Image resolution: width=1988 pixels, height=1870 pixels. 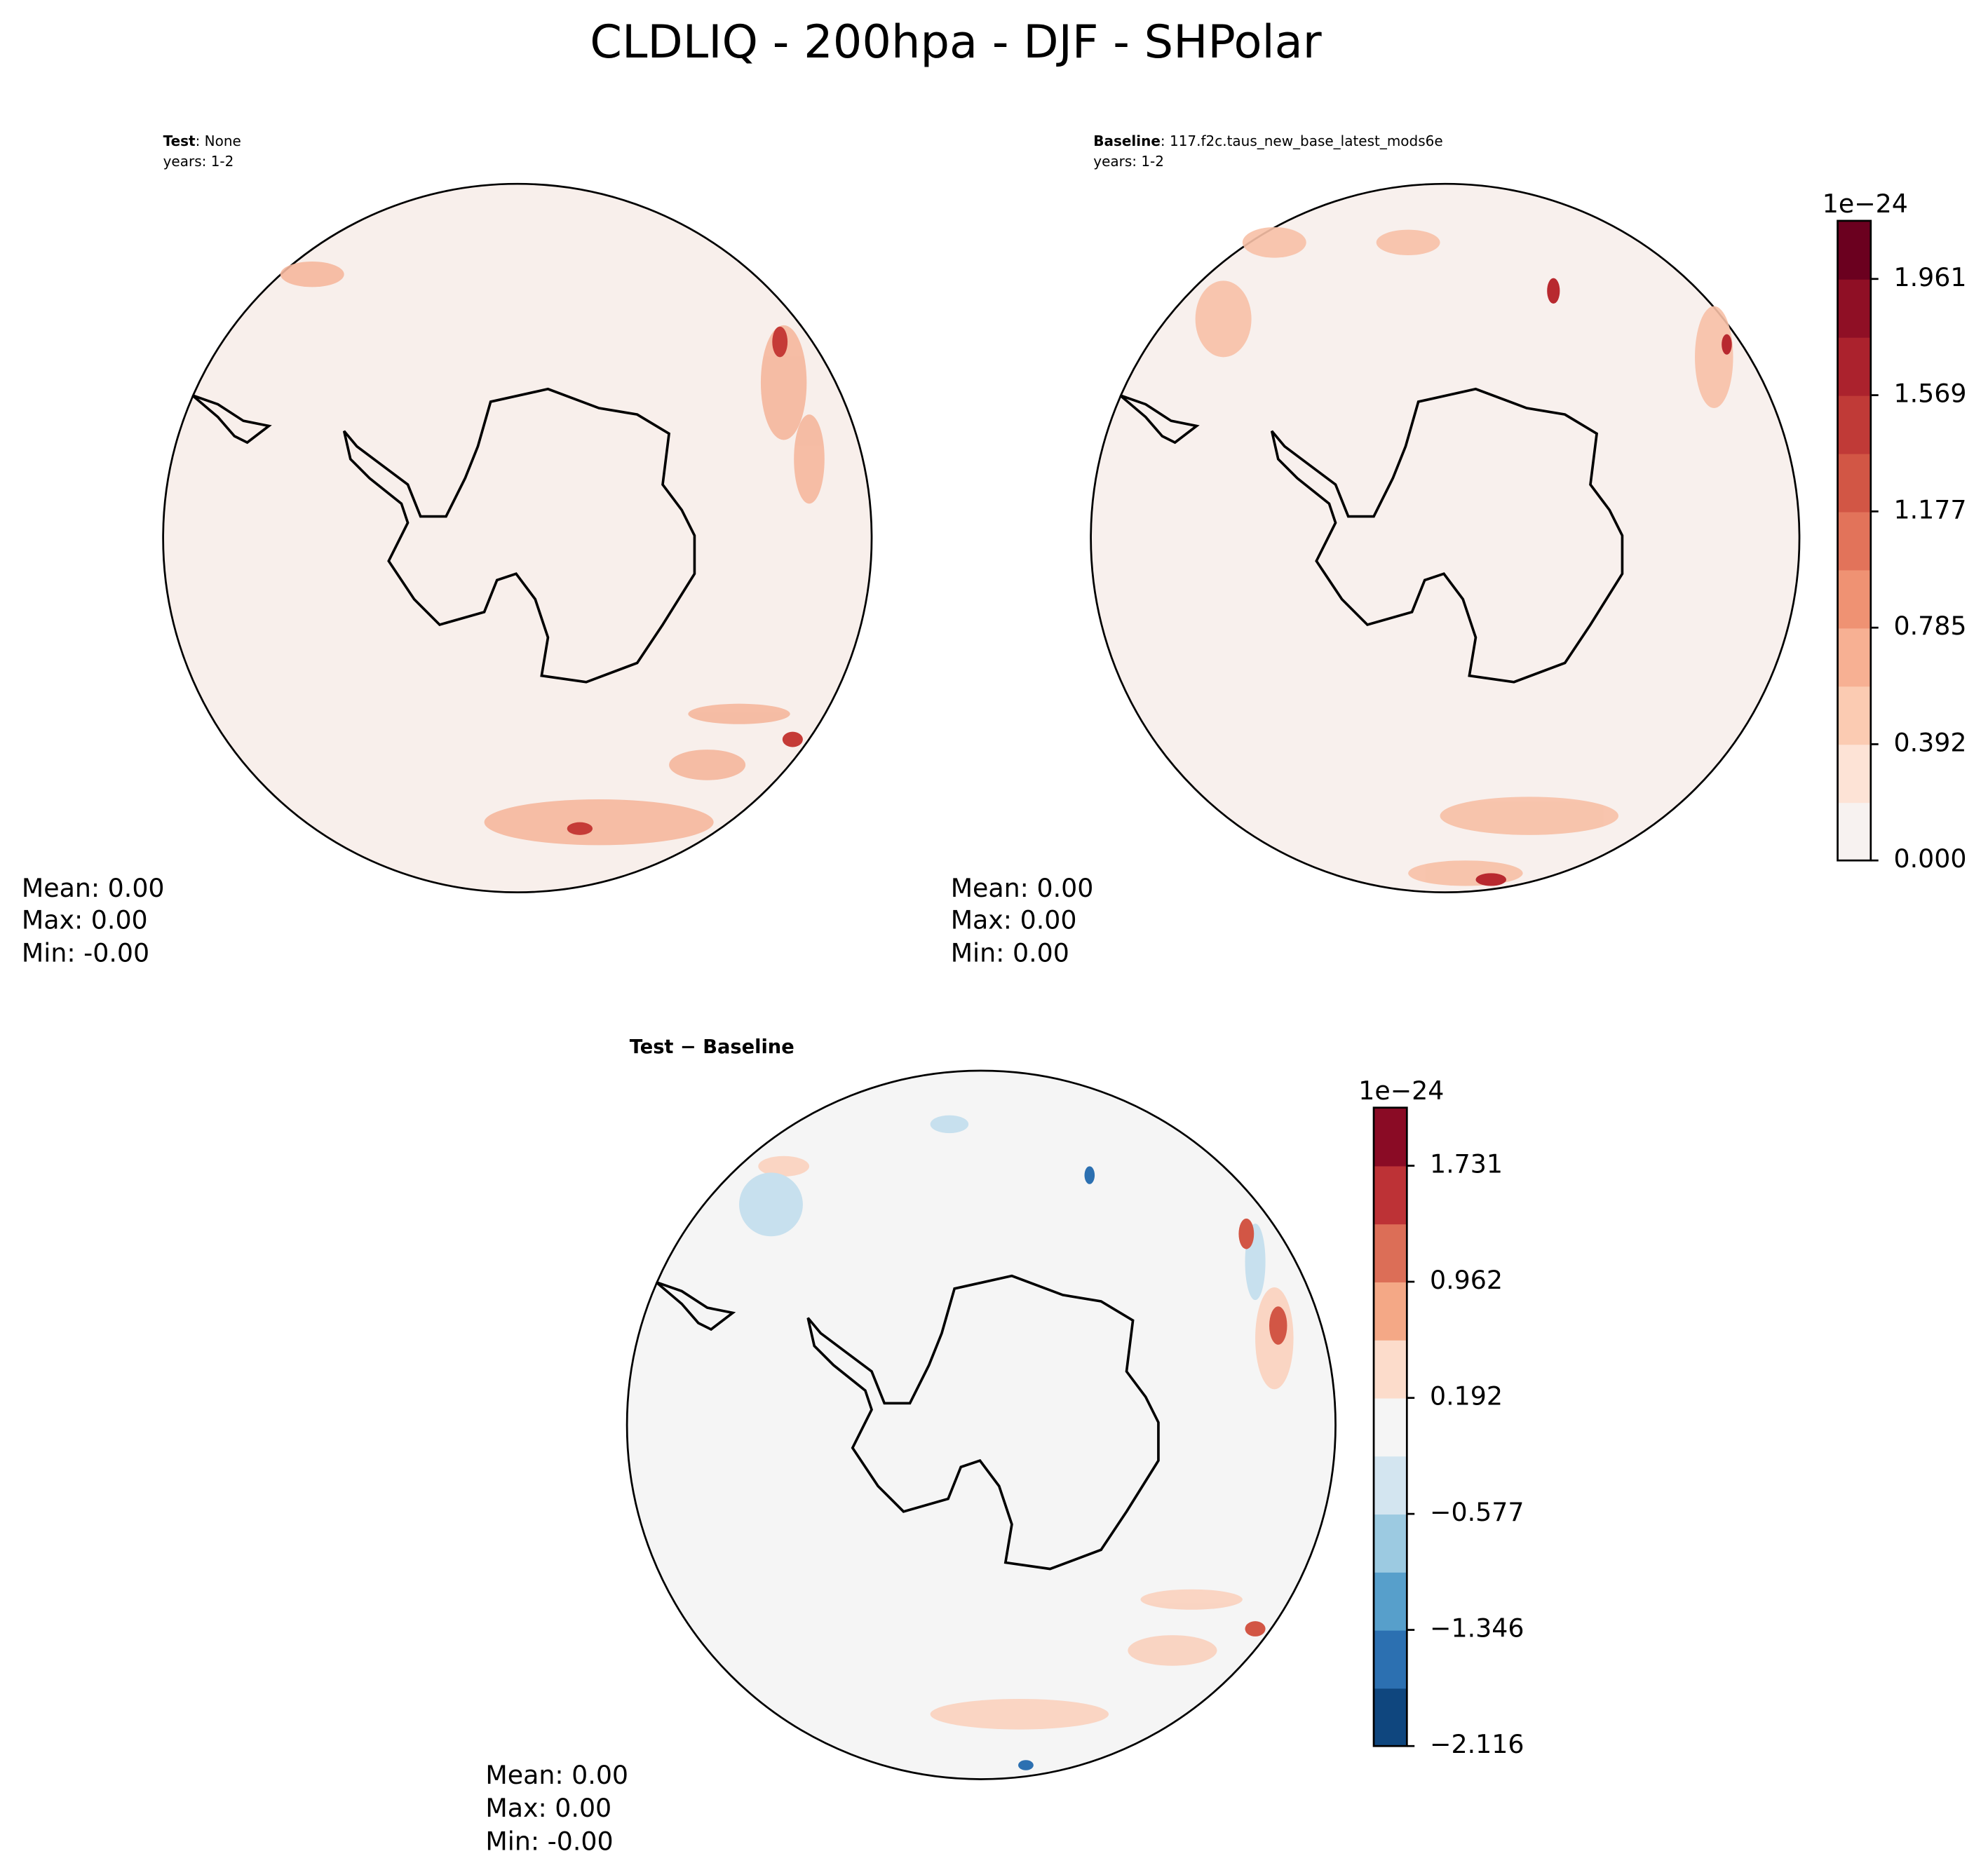 What do you see at coordinates (1010, 953) in the screenshot?
I see `stat: Min: 0.00` at bounding box center [1010, 953].